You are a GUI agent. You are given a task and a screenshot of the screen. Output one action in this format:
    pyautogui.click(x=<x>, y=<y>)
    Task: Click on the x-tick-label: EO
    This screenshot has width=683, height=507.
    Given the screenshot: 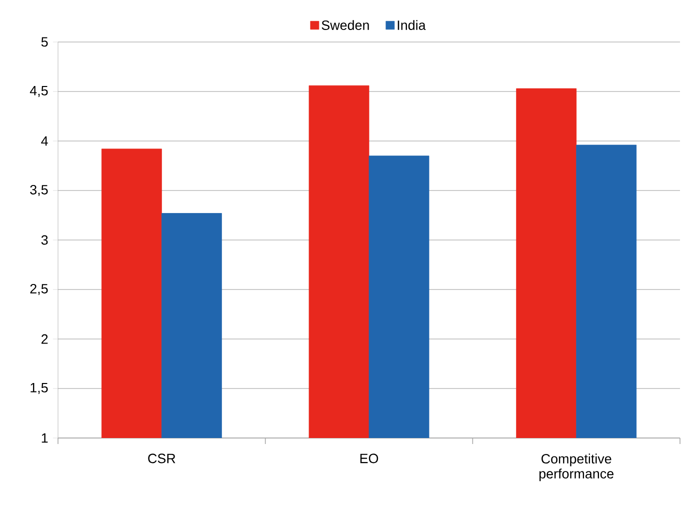 What is the action you would take?
    pyautogui.click(x=369, y=459)
    